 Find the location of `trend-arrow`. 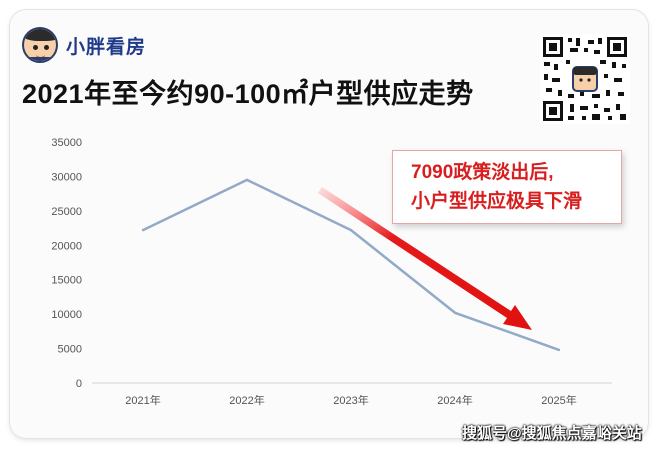

trend-arrow is located at coordinates (425, 258).